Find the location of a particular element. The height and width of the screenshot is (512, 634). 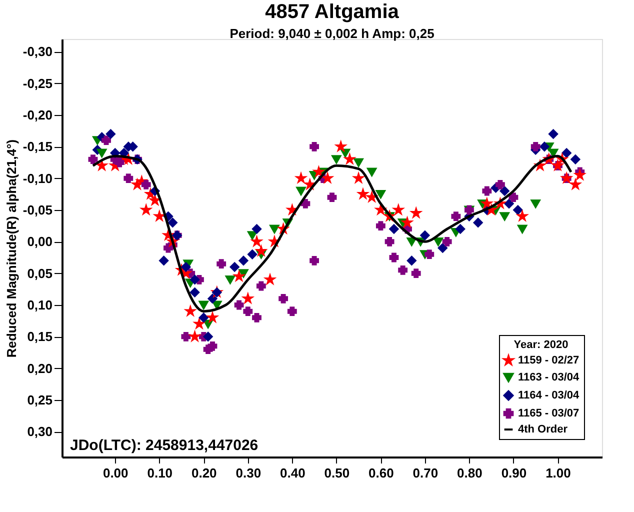

chart-subtitle: Period: 9,040 ± 0,002 h Amp: 0,25 is located at coordinates (332, 33).